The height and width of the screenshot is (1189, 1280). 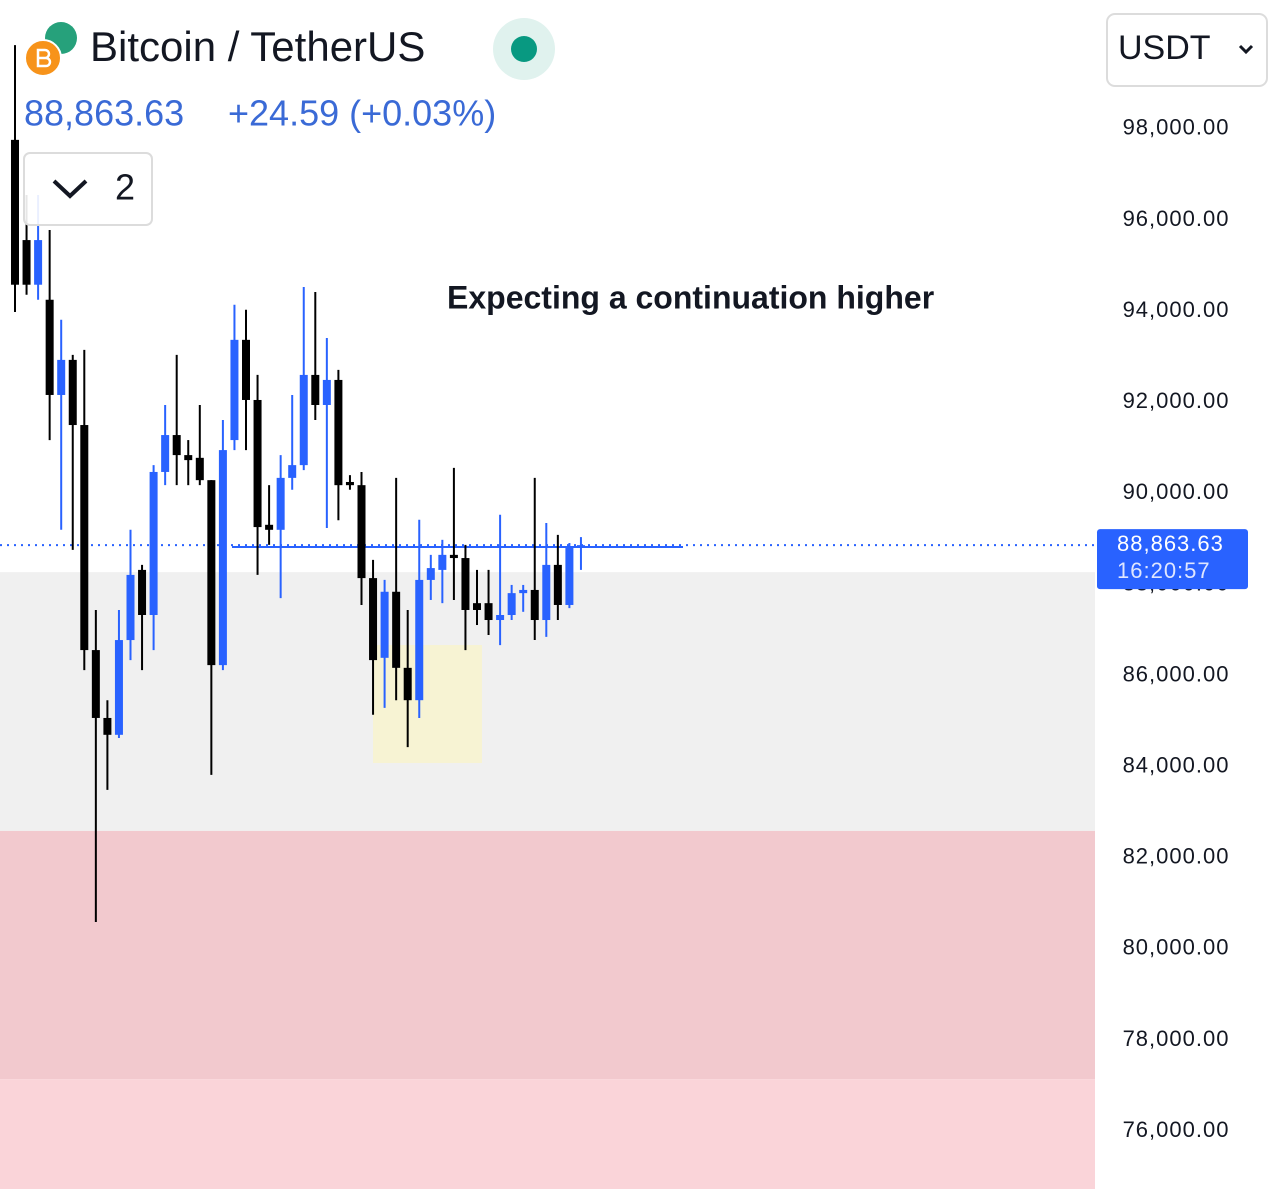 What do you see at coordinates (1176, 673) in the screenshot?
I see `y-tick-label: 86,000.00` at bounding box center [1176, 673].